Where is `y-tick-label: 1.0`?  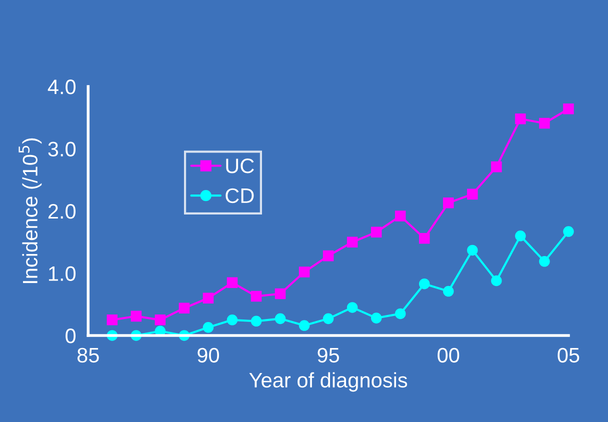 y-tick-label: 1.0 is located at coordinates (62, 273).